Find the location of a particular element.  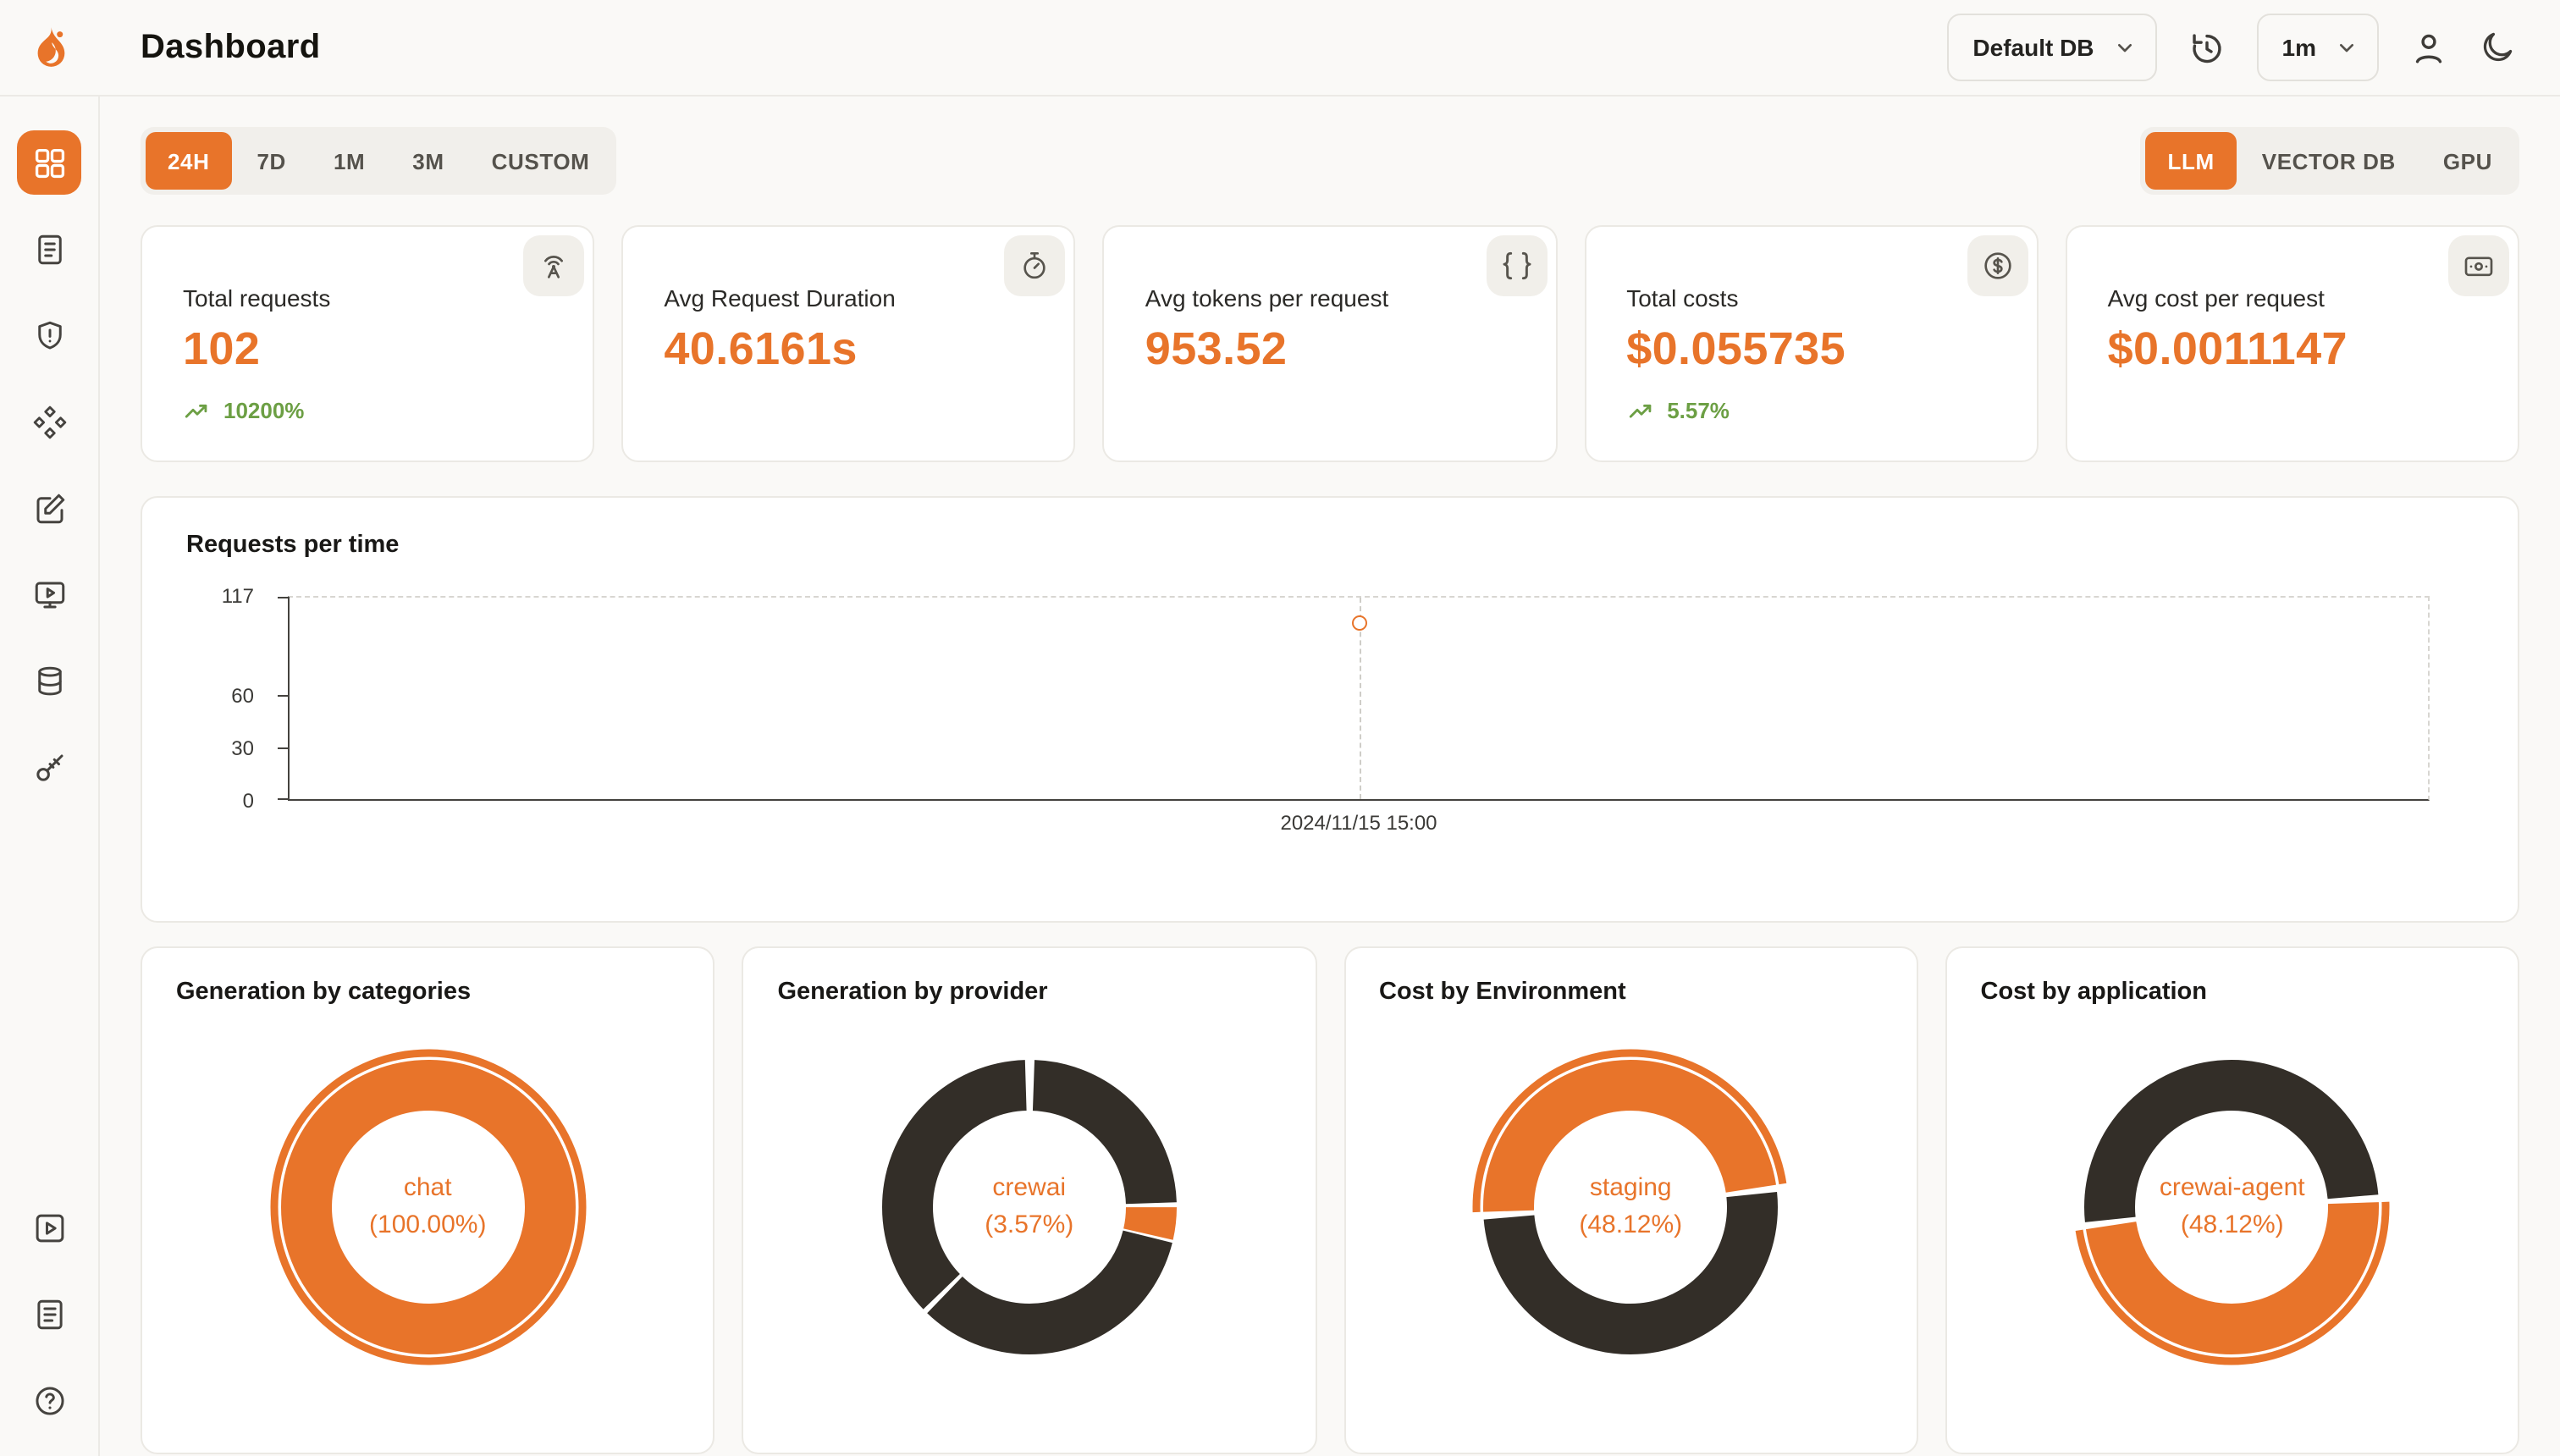

stat-card-total-costs: Total costs $0.055735 5.57% is located at coordinates (1811, 344).